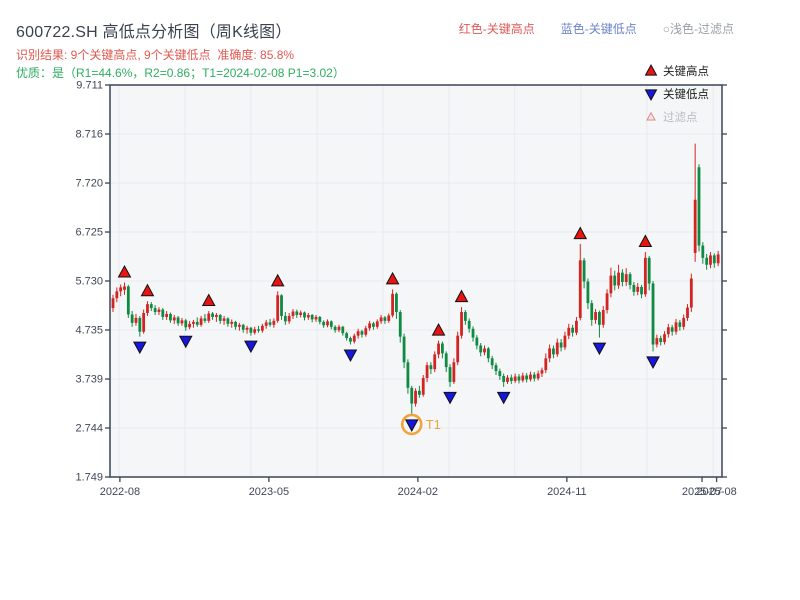 Image resolution: width=800 pixels, height=600 pixels. What do you see at coordinates (418, 492) in the screenshot?
I see `x-axis-label: 2024-02` at bounding box center [418, 492].